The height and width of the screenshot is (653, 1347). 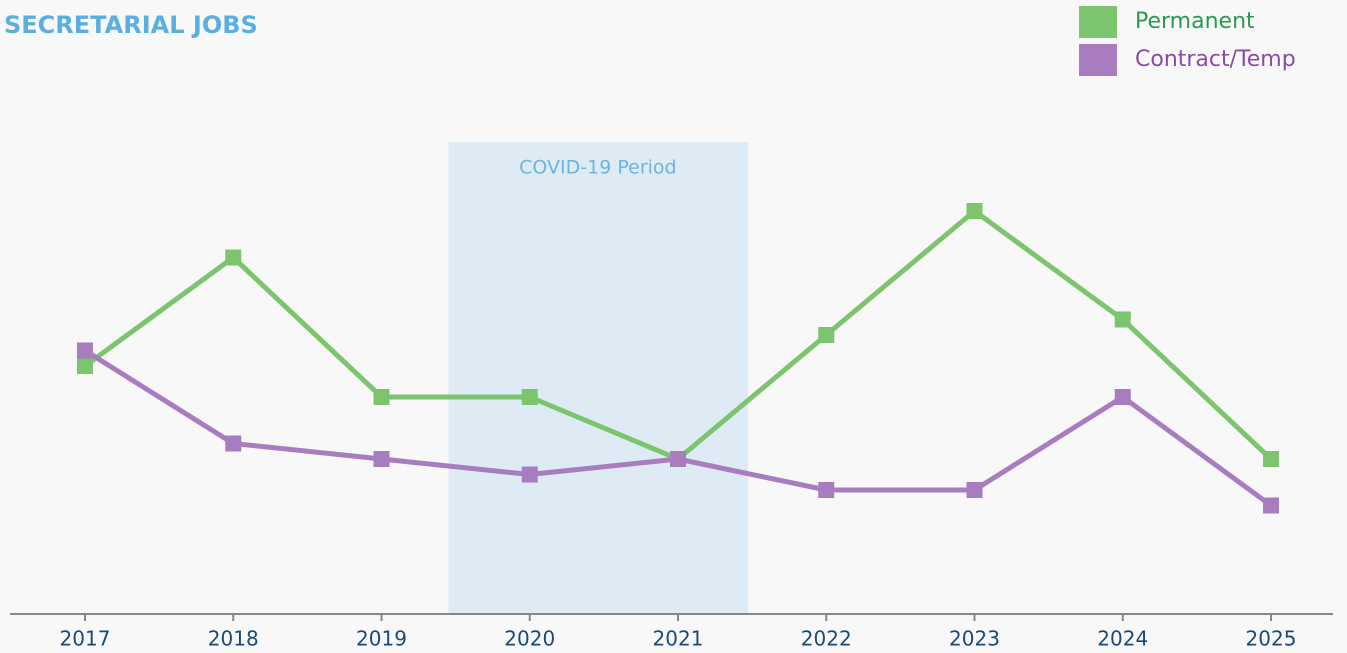 I want to click on legend-label: Contract/Temp, so click(x=1215, y=59).